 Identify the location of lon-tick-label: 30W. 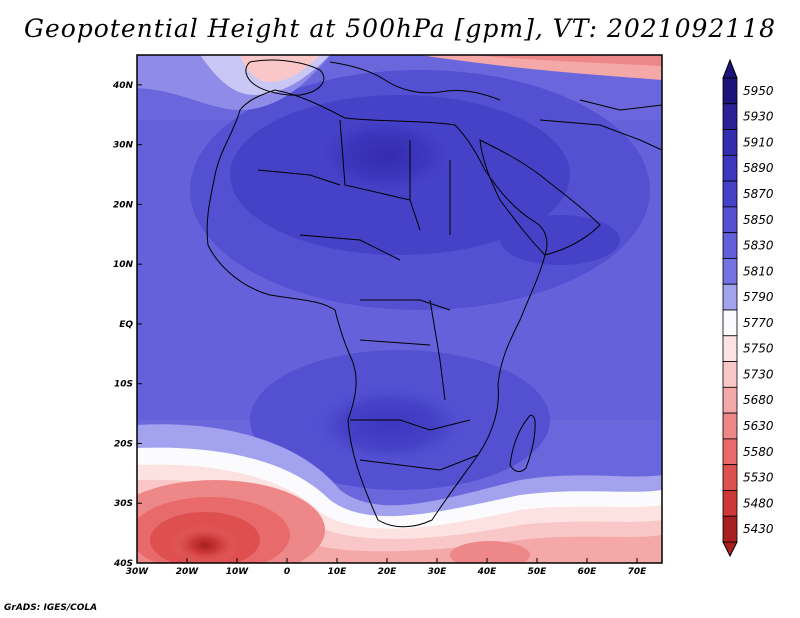
(138, 572).